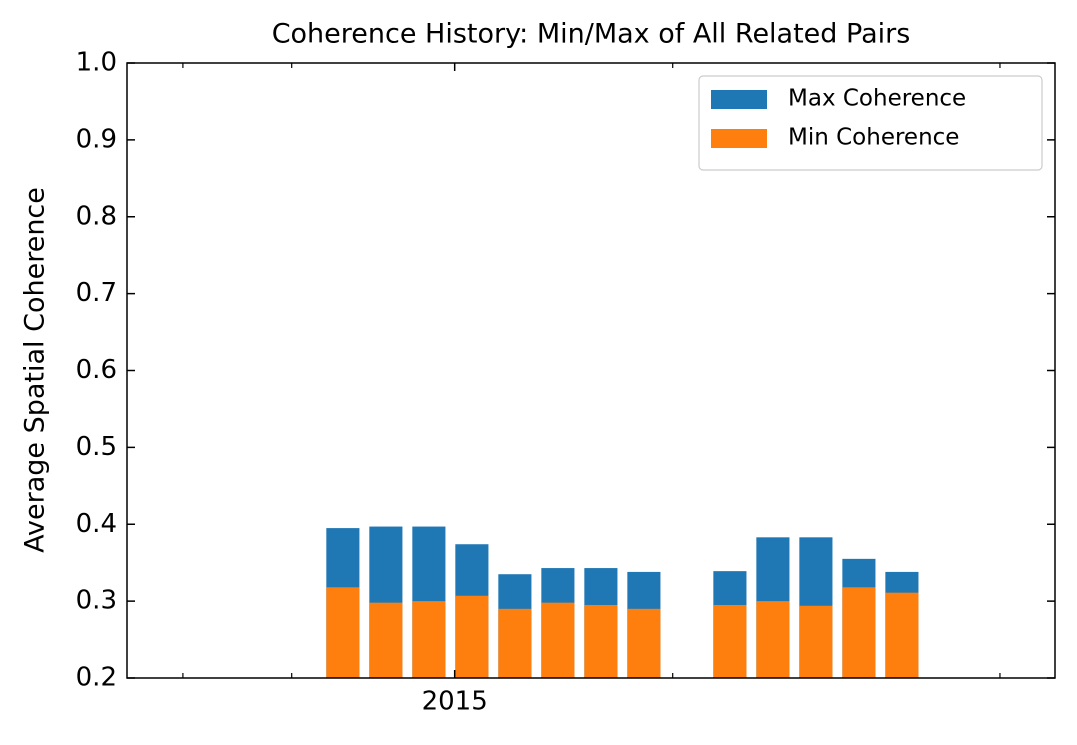 This screenshot has height=745, width=1077. What do you see at coordinates (96, 524) in the screenshot?
I see `y-tick-label: 0.4` at bounding box center [96, 524].